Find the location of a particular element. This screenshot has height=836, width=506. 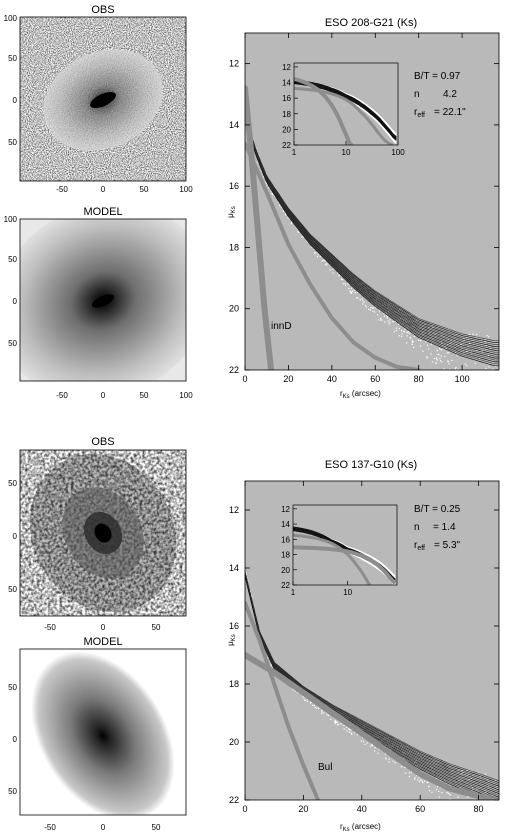

inset-y-tick-label: 12 is located at coordinates (285, 509).